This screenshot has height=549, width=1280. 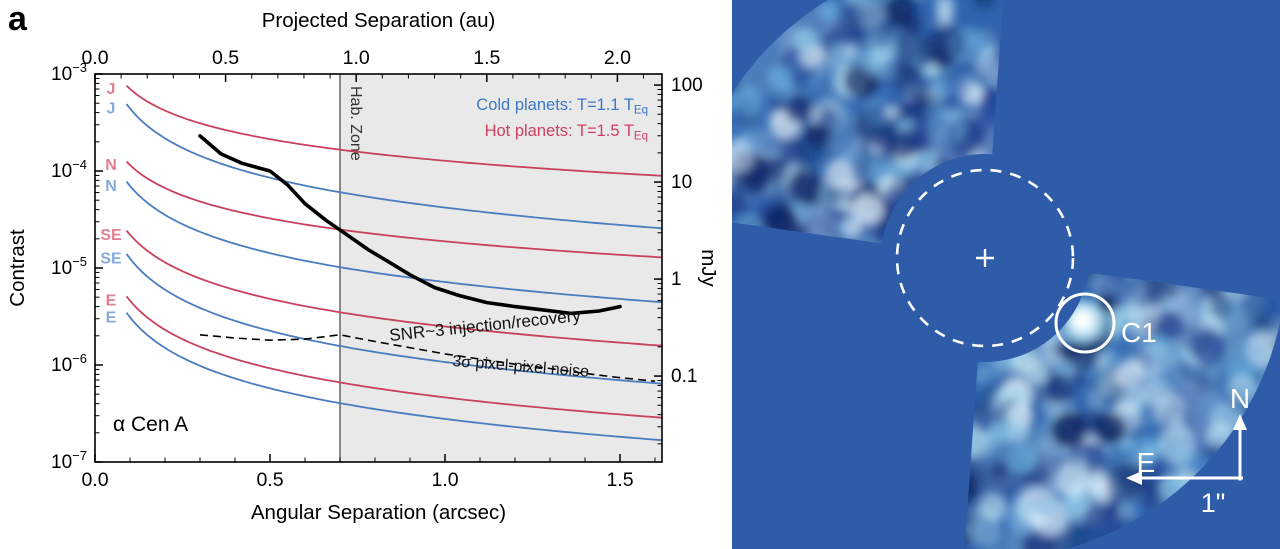 I want to click on planet-curve-E-cold, so click(x=394, y=377).